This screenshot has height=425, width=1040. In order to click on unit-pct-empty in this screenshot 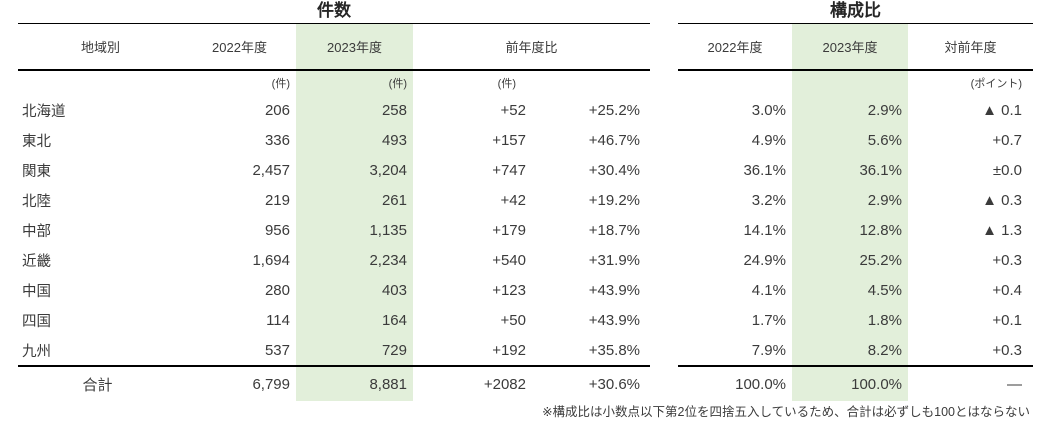, I will do `click(591, 82)`.